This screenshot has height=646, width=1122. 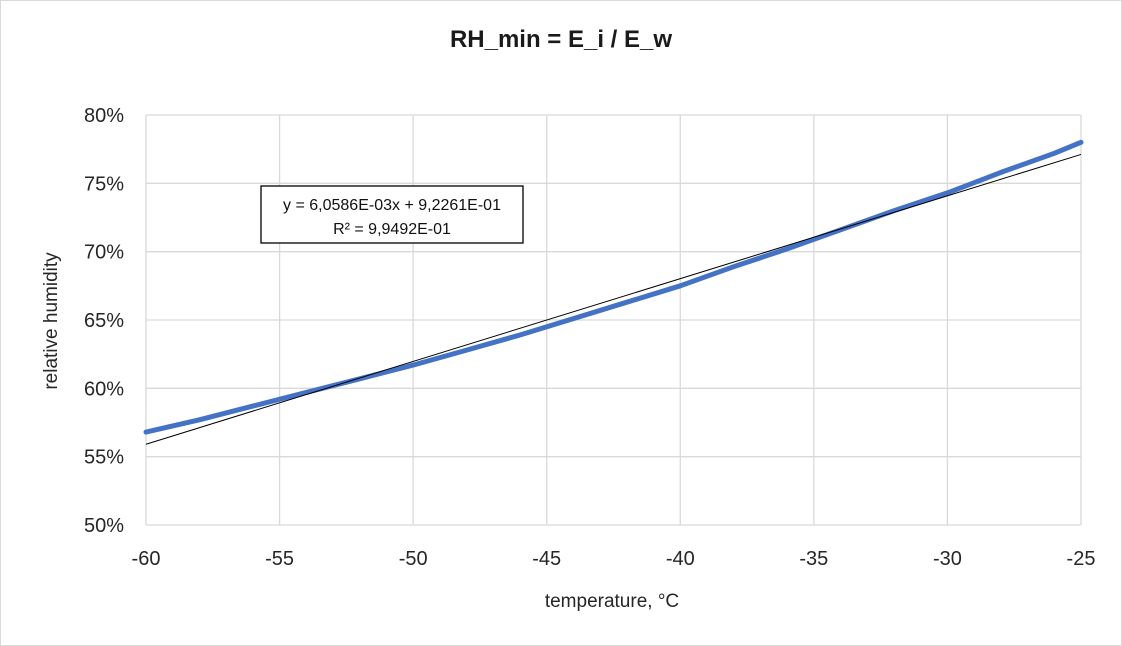 I want to click on y-tick-label: 75%, so click(x=104, y=184).